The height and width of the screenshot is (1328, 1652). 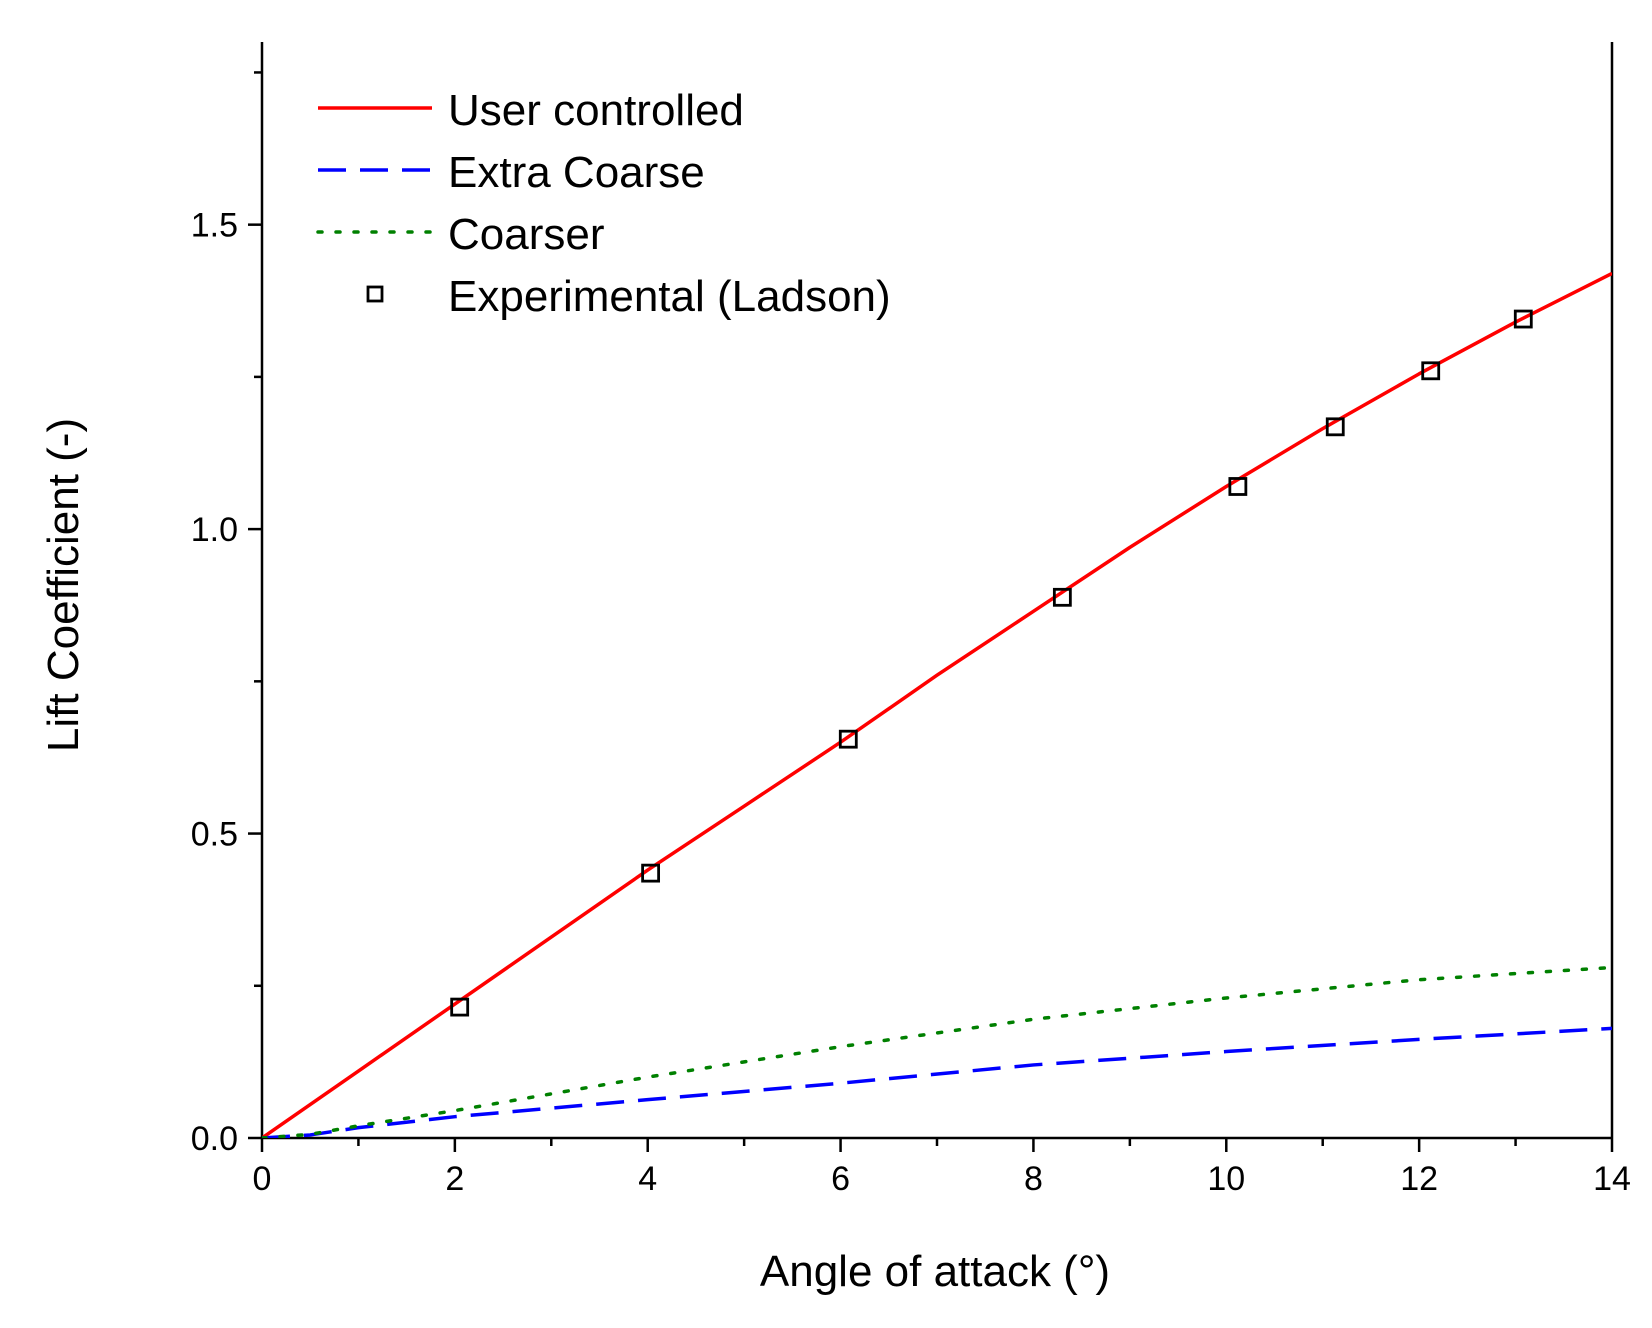 What do you see at coordinates (214, 530) in the screenshot?
I see `y-tick-label: 1.0` at bounding box center [214, 530].